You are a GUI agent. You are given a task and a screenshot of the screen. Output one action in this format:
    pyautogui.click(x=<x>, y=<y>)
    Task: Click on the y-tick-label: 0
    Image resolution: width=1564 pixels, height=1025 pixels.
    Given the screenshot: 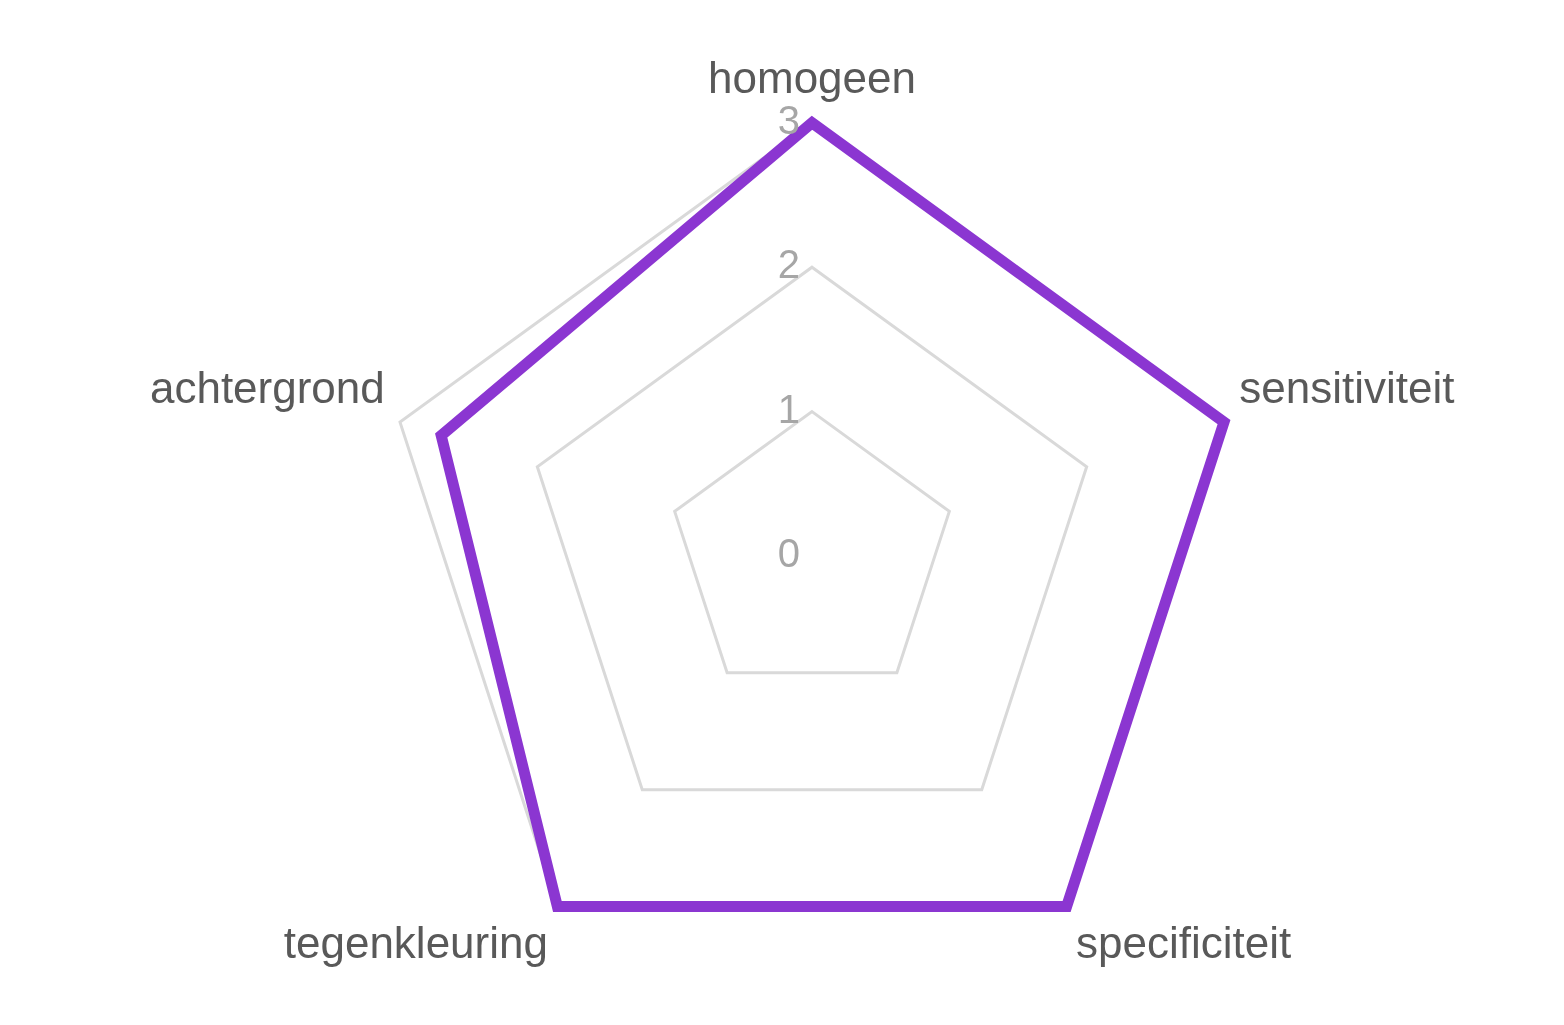 What is the action you would take?
    pyautogui.click(x=788, y=553)
    